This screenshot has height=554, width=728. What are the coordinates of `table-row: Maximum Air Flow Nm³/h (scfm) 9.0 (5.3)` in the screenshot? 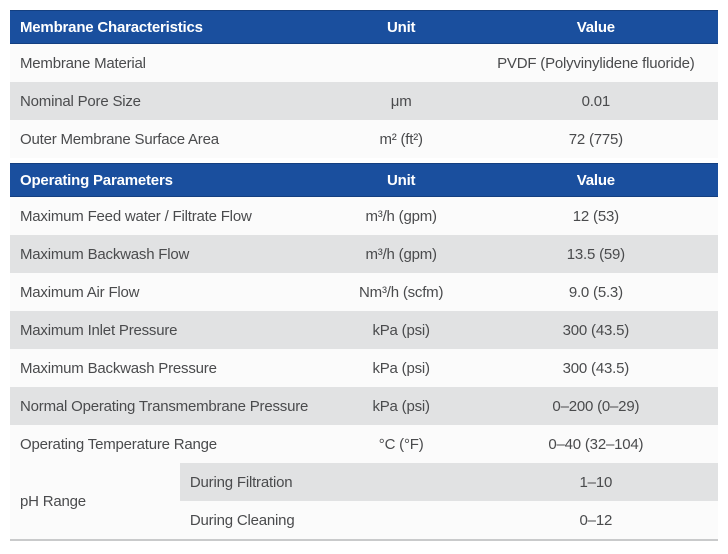 It's located at (364, 292).